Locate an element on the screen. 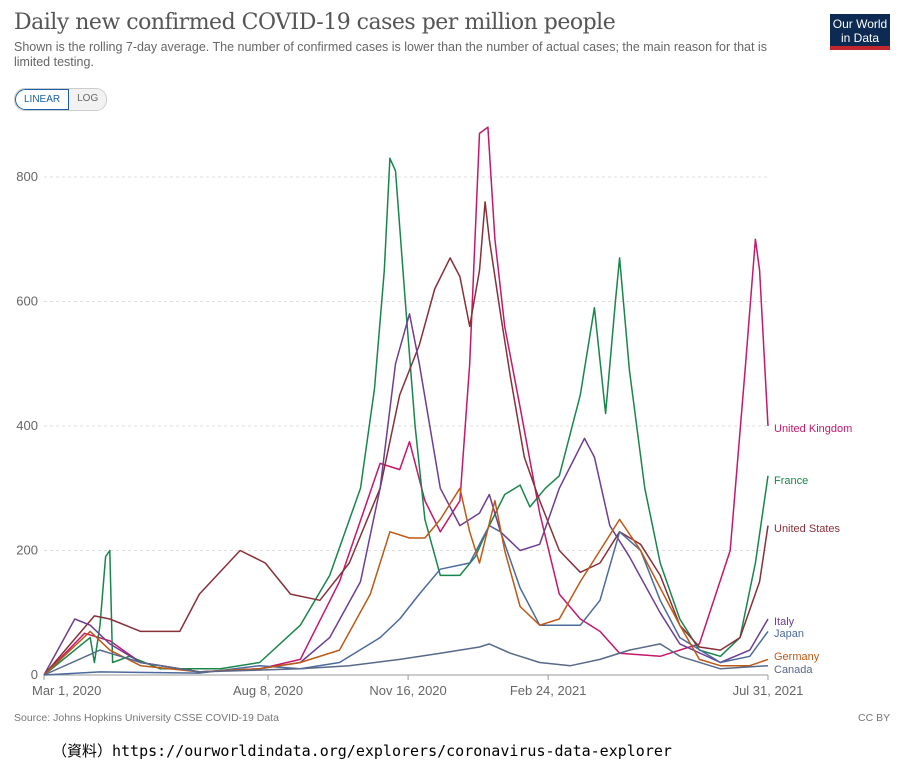  series-label: United States is located at coordinates (807, 529).